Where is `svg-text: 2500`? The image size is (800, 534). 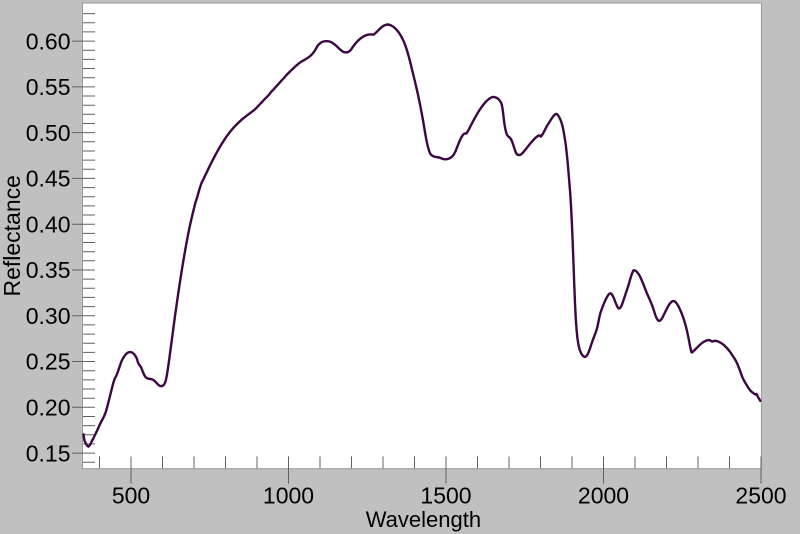
svg-text: 2500 is located at coordinates (760, 496).